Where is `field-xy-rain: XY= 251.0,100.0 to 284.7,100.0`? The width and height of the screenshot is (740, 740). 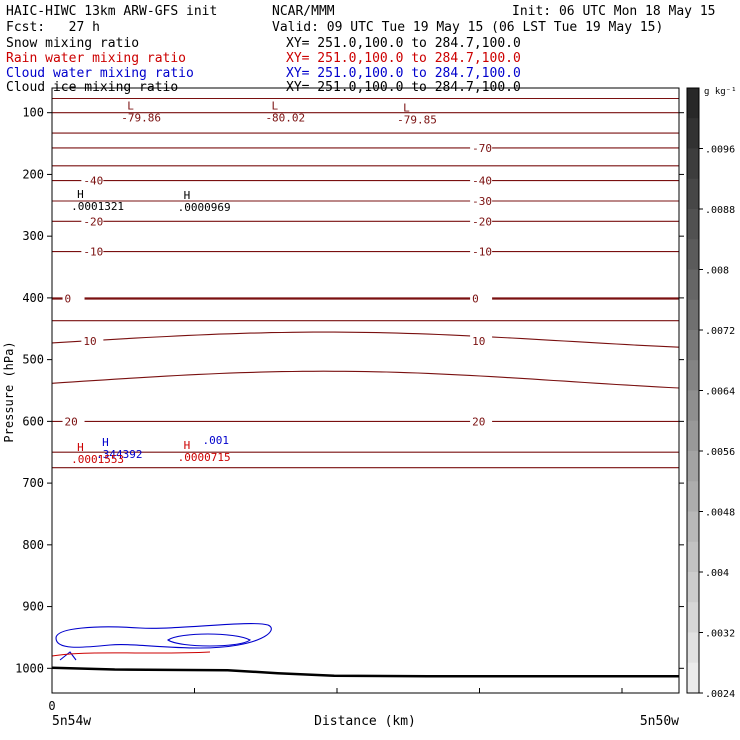
field-xy-rain: XY= 251.0,100.0 to 284.7,100.0 is located at coordinates (403, 58).